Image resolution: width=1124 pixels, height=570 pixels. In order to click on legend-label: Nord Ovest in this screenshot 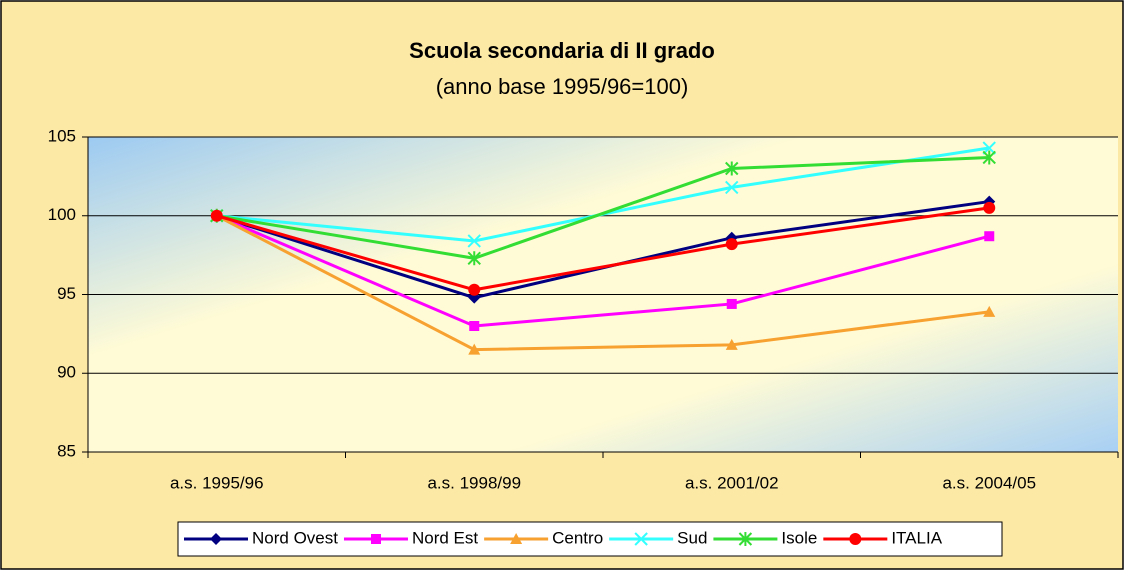, I will do `click(295, 537)`.